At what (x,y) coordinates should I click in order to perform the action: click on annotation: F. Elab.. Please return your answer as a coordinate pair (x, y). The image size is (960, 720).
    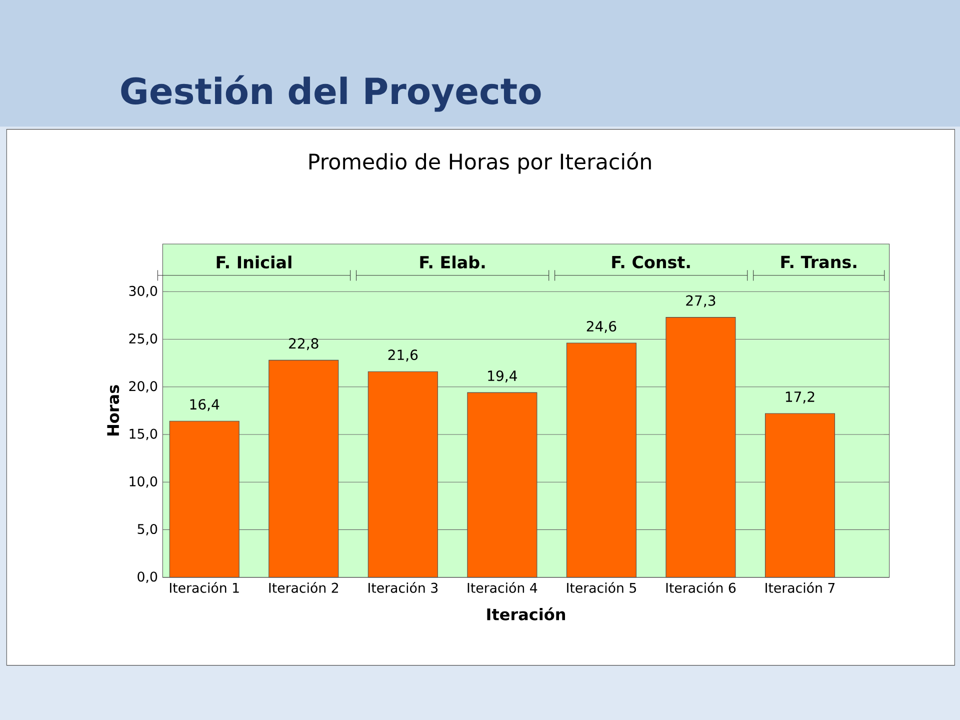
    Looking at the image, I should click on (452, 262).